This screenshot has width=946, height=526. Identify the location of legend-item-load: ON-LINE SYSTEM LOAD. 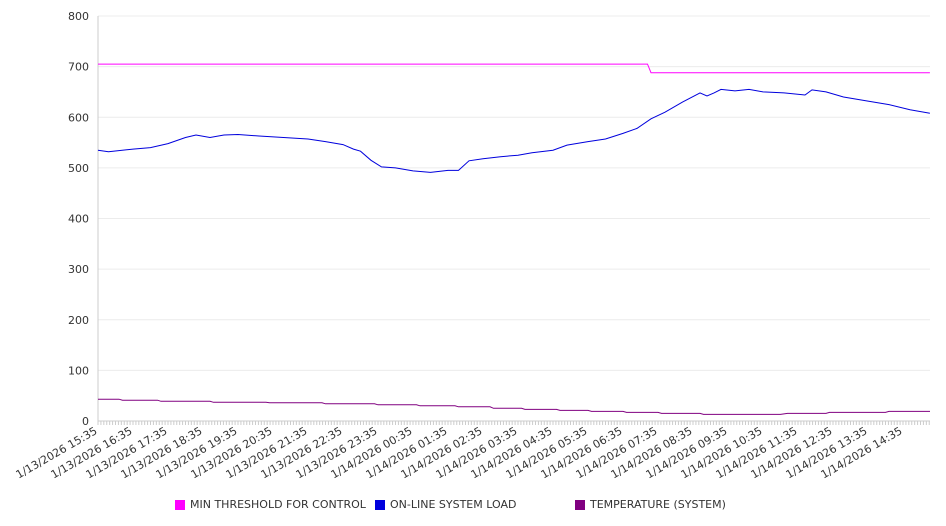
(445, 504).